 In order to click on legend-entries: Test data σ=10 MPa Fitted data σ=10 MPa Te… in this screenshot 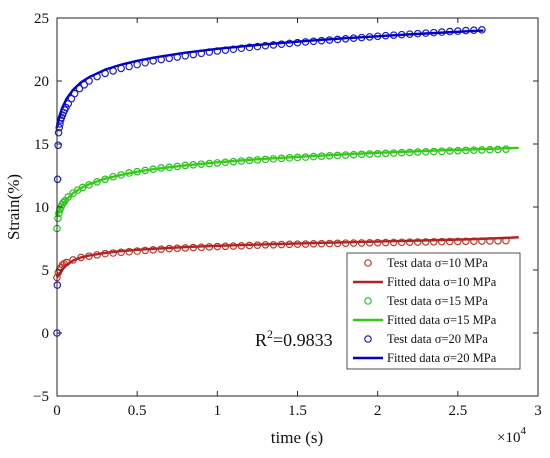, I will do `click(425, 310)`.